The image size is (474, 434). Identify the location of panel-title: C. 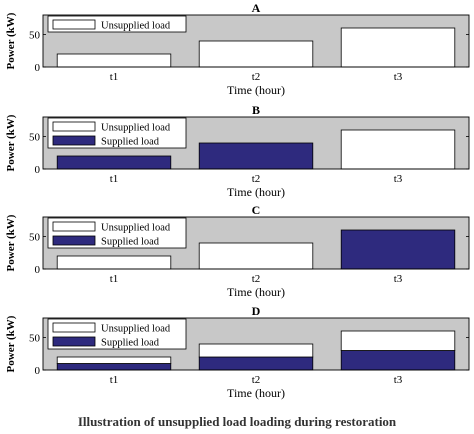
(256, 210).